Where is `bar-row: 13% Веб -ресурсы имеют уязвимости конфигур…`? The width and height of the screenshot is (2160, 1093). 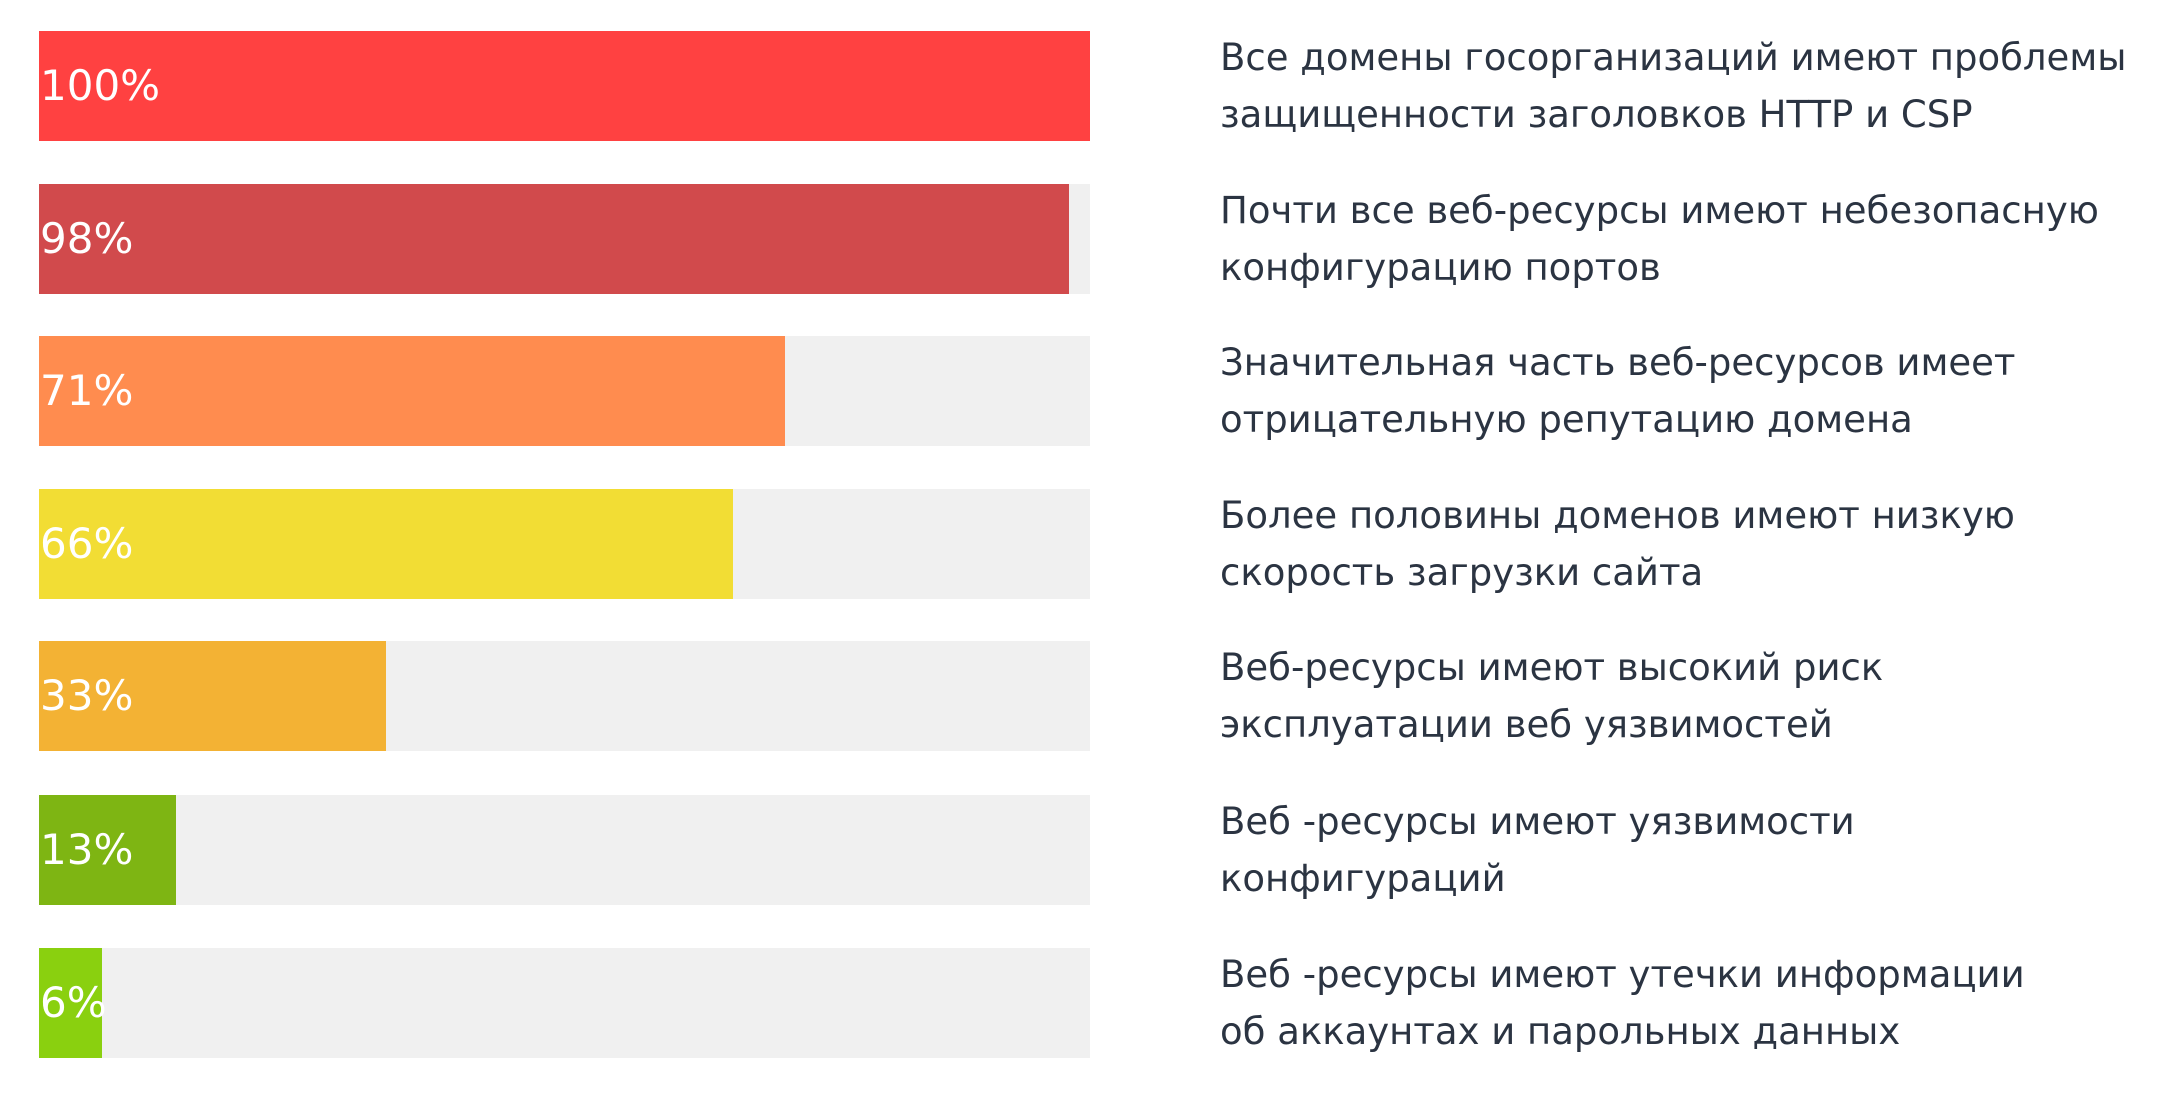
bar-row: 13% Веб -ресурсы имеют уязвимости конфигур… is located at coordinates (1080, 850).